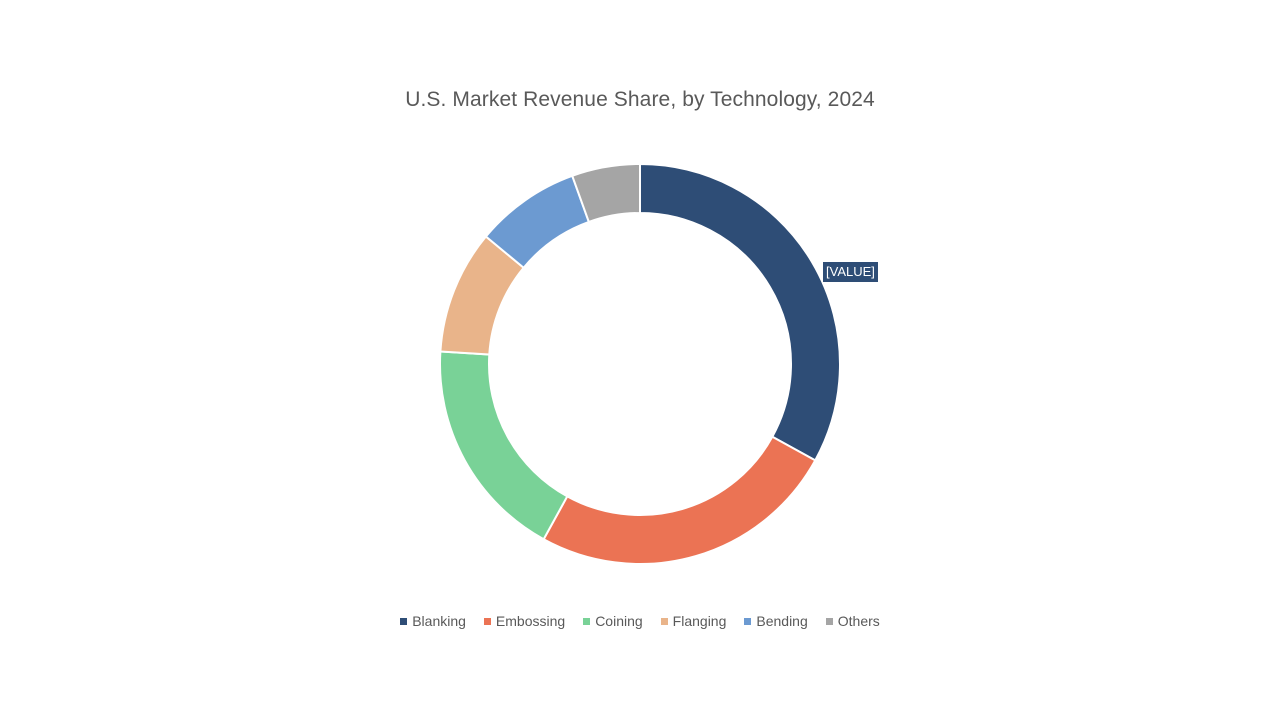 Image resolution: width=1280 pixels, height=720 pixels. What do you see at coordinates (782, 621) in the screenshot?
I see `legend-label: Bending` at bounding box center [782, 621].